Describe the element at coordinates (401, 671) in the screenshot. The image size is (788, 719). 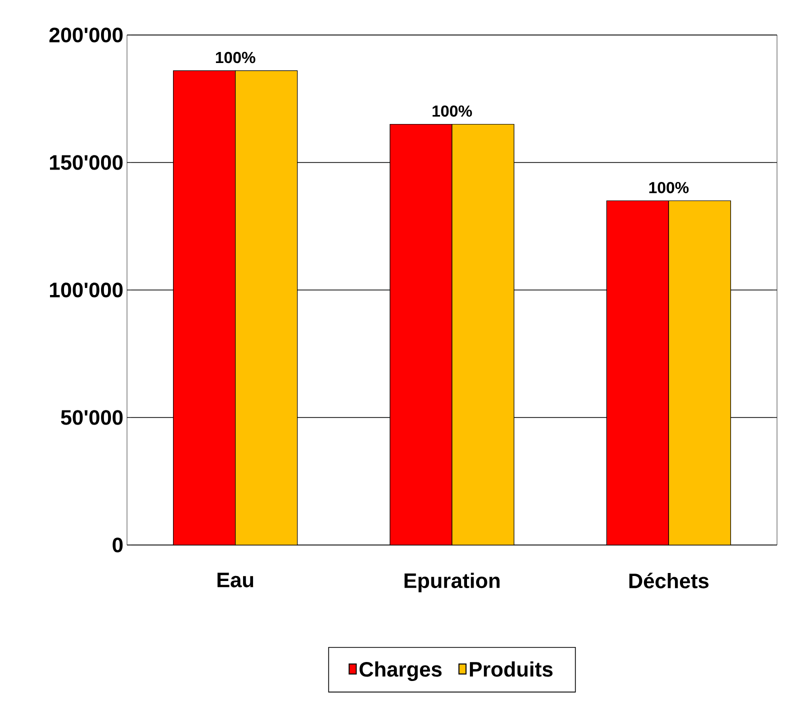
I see `legend-label: Charges` at that location.